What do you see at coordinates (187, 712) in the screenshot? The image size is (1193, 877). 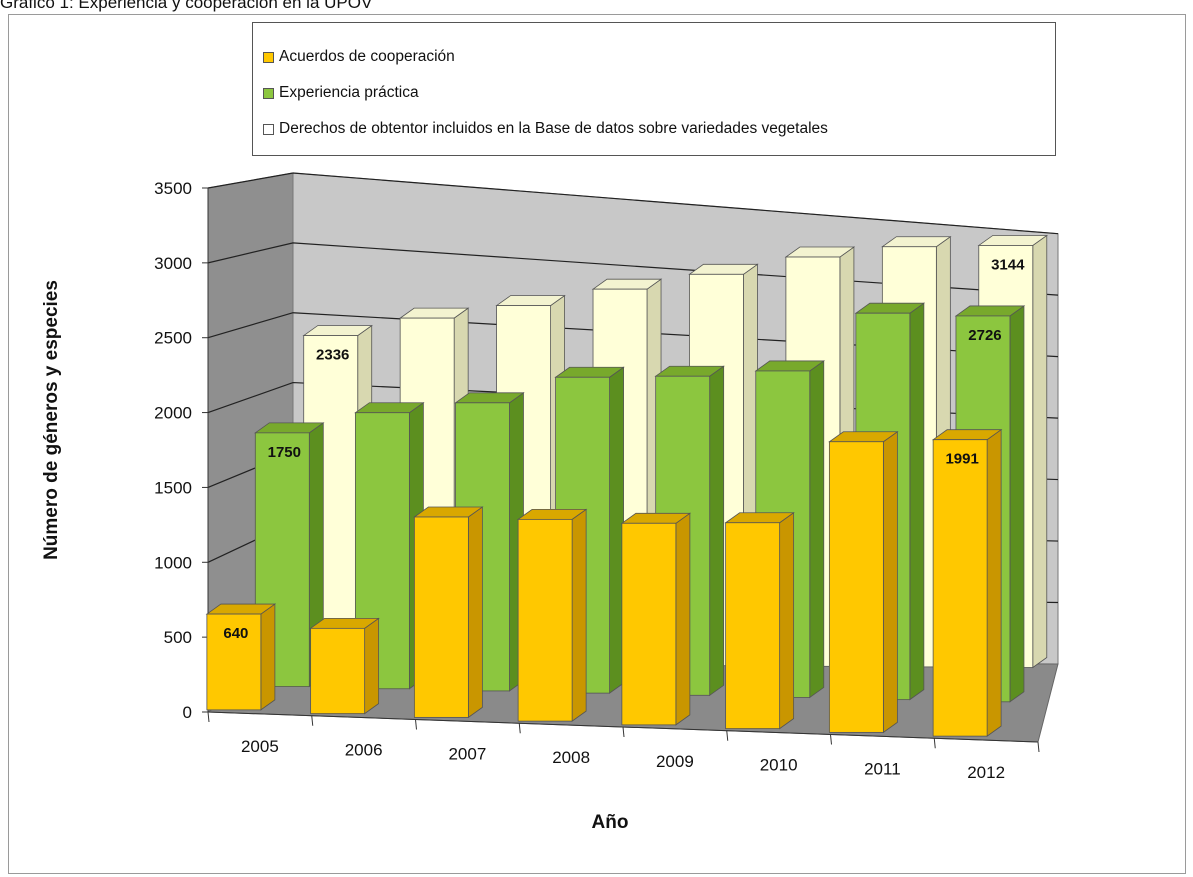 I see `y-tick-label: 0` at bounding box center [187, 712].